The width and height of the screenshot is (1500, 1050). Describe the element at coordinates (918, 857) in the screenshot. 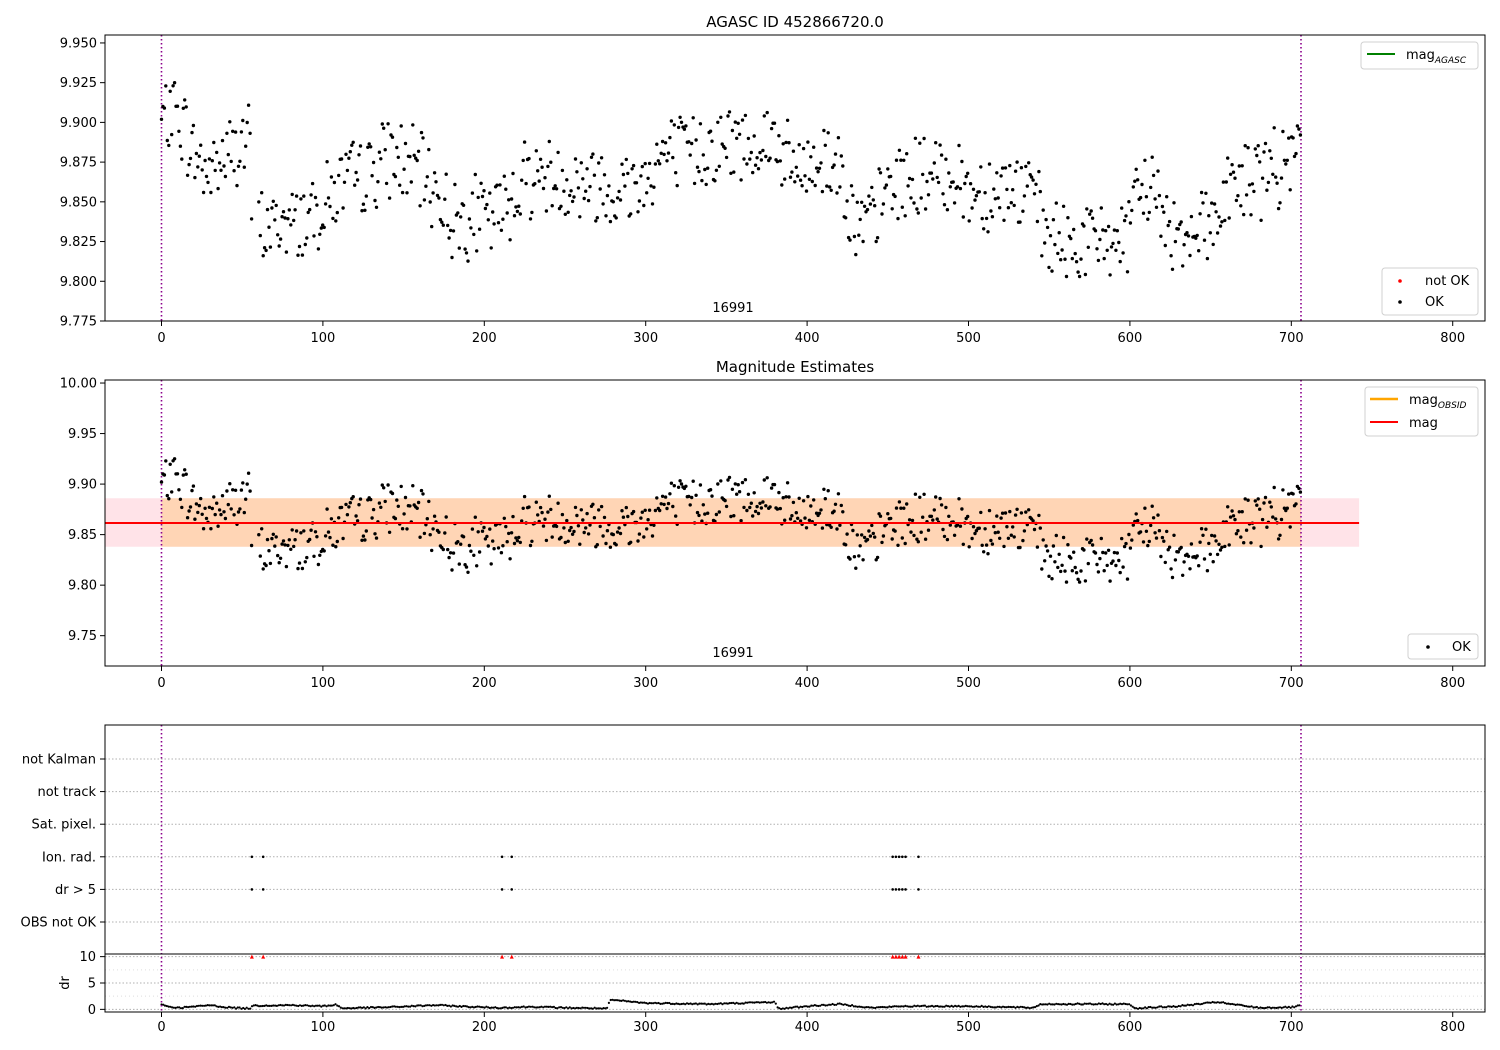

I see `flag-point` at that location.